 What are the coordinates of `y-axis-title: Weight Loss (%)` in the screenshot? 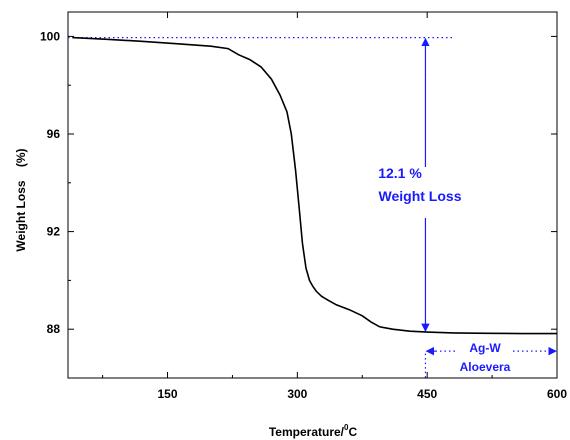 It's located at (21, 199).